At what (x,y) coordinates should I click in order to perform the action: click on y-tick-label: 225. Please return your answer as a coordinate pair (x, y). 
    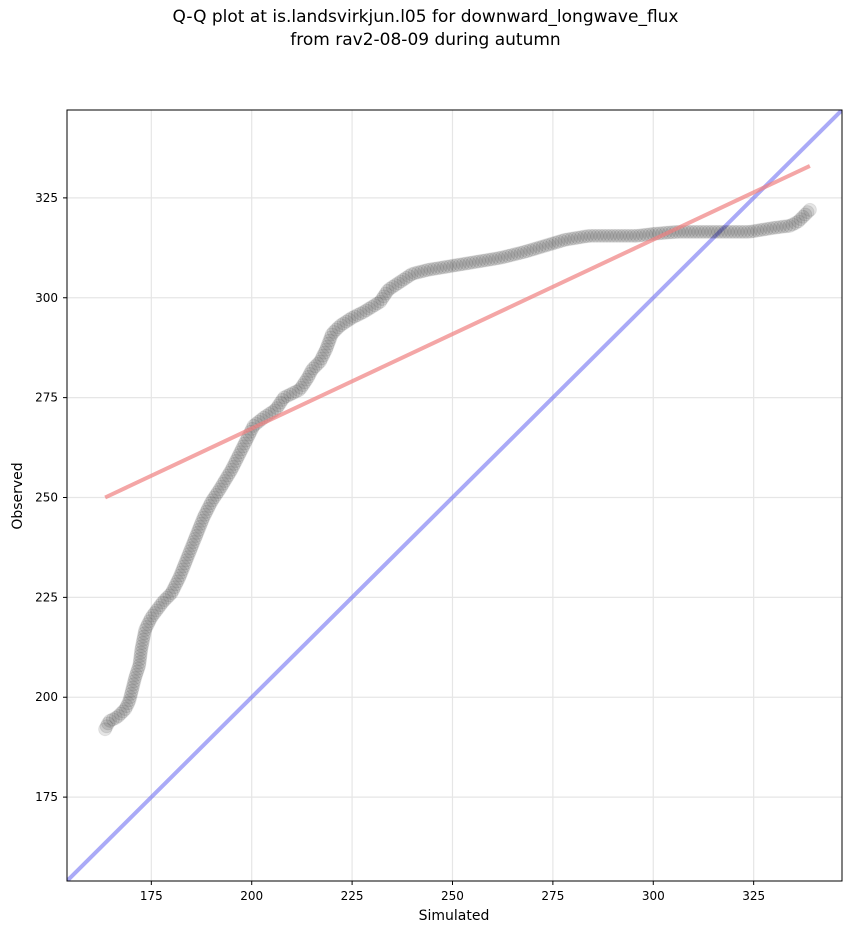
    Looking at the image, I should click on (46, 597).